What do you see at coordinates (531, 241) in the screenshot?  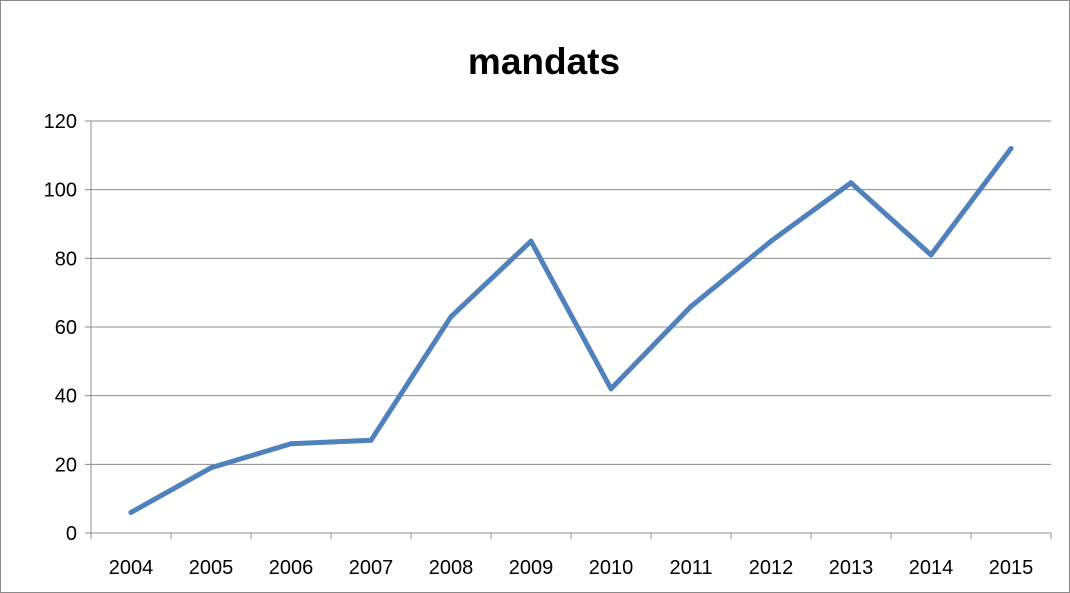 I see `data-point-2009` at bounding box center [531, 241].